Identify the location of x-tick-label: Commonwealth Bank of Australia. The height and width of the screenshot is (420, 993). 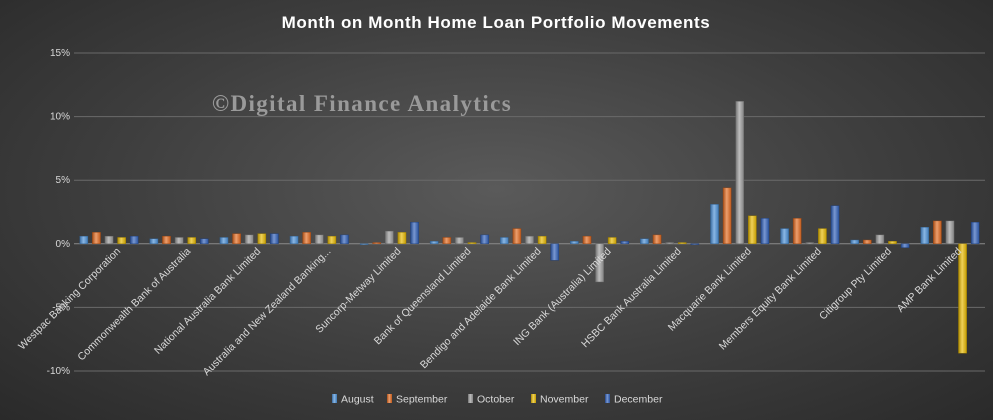
(134, 304).